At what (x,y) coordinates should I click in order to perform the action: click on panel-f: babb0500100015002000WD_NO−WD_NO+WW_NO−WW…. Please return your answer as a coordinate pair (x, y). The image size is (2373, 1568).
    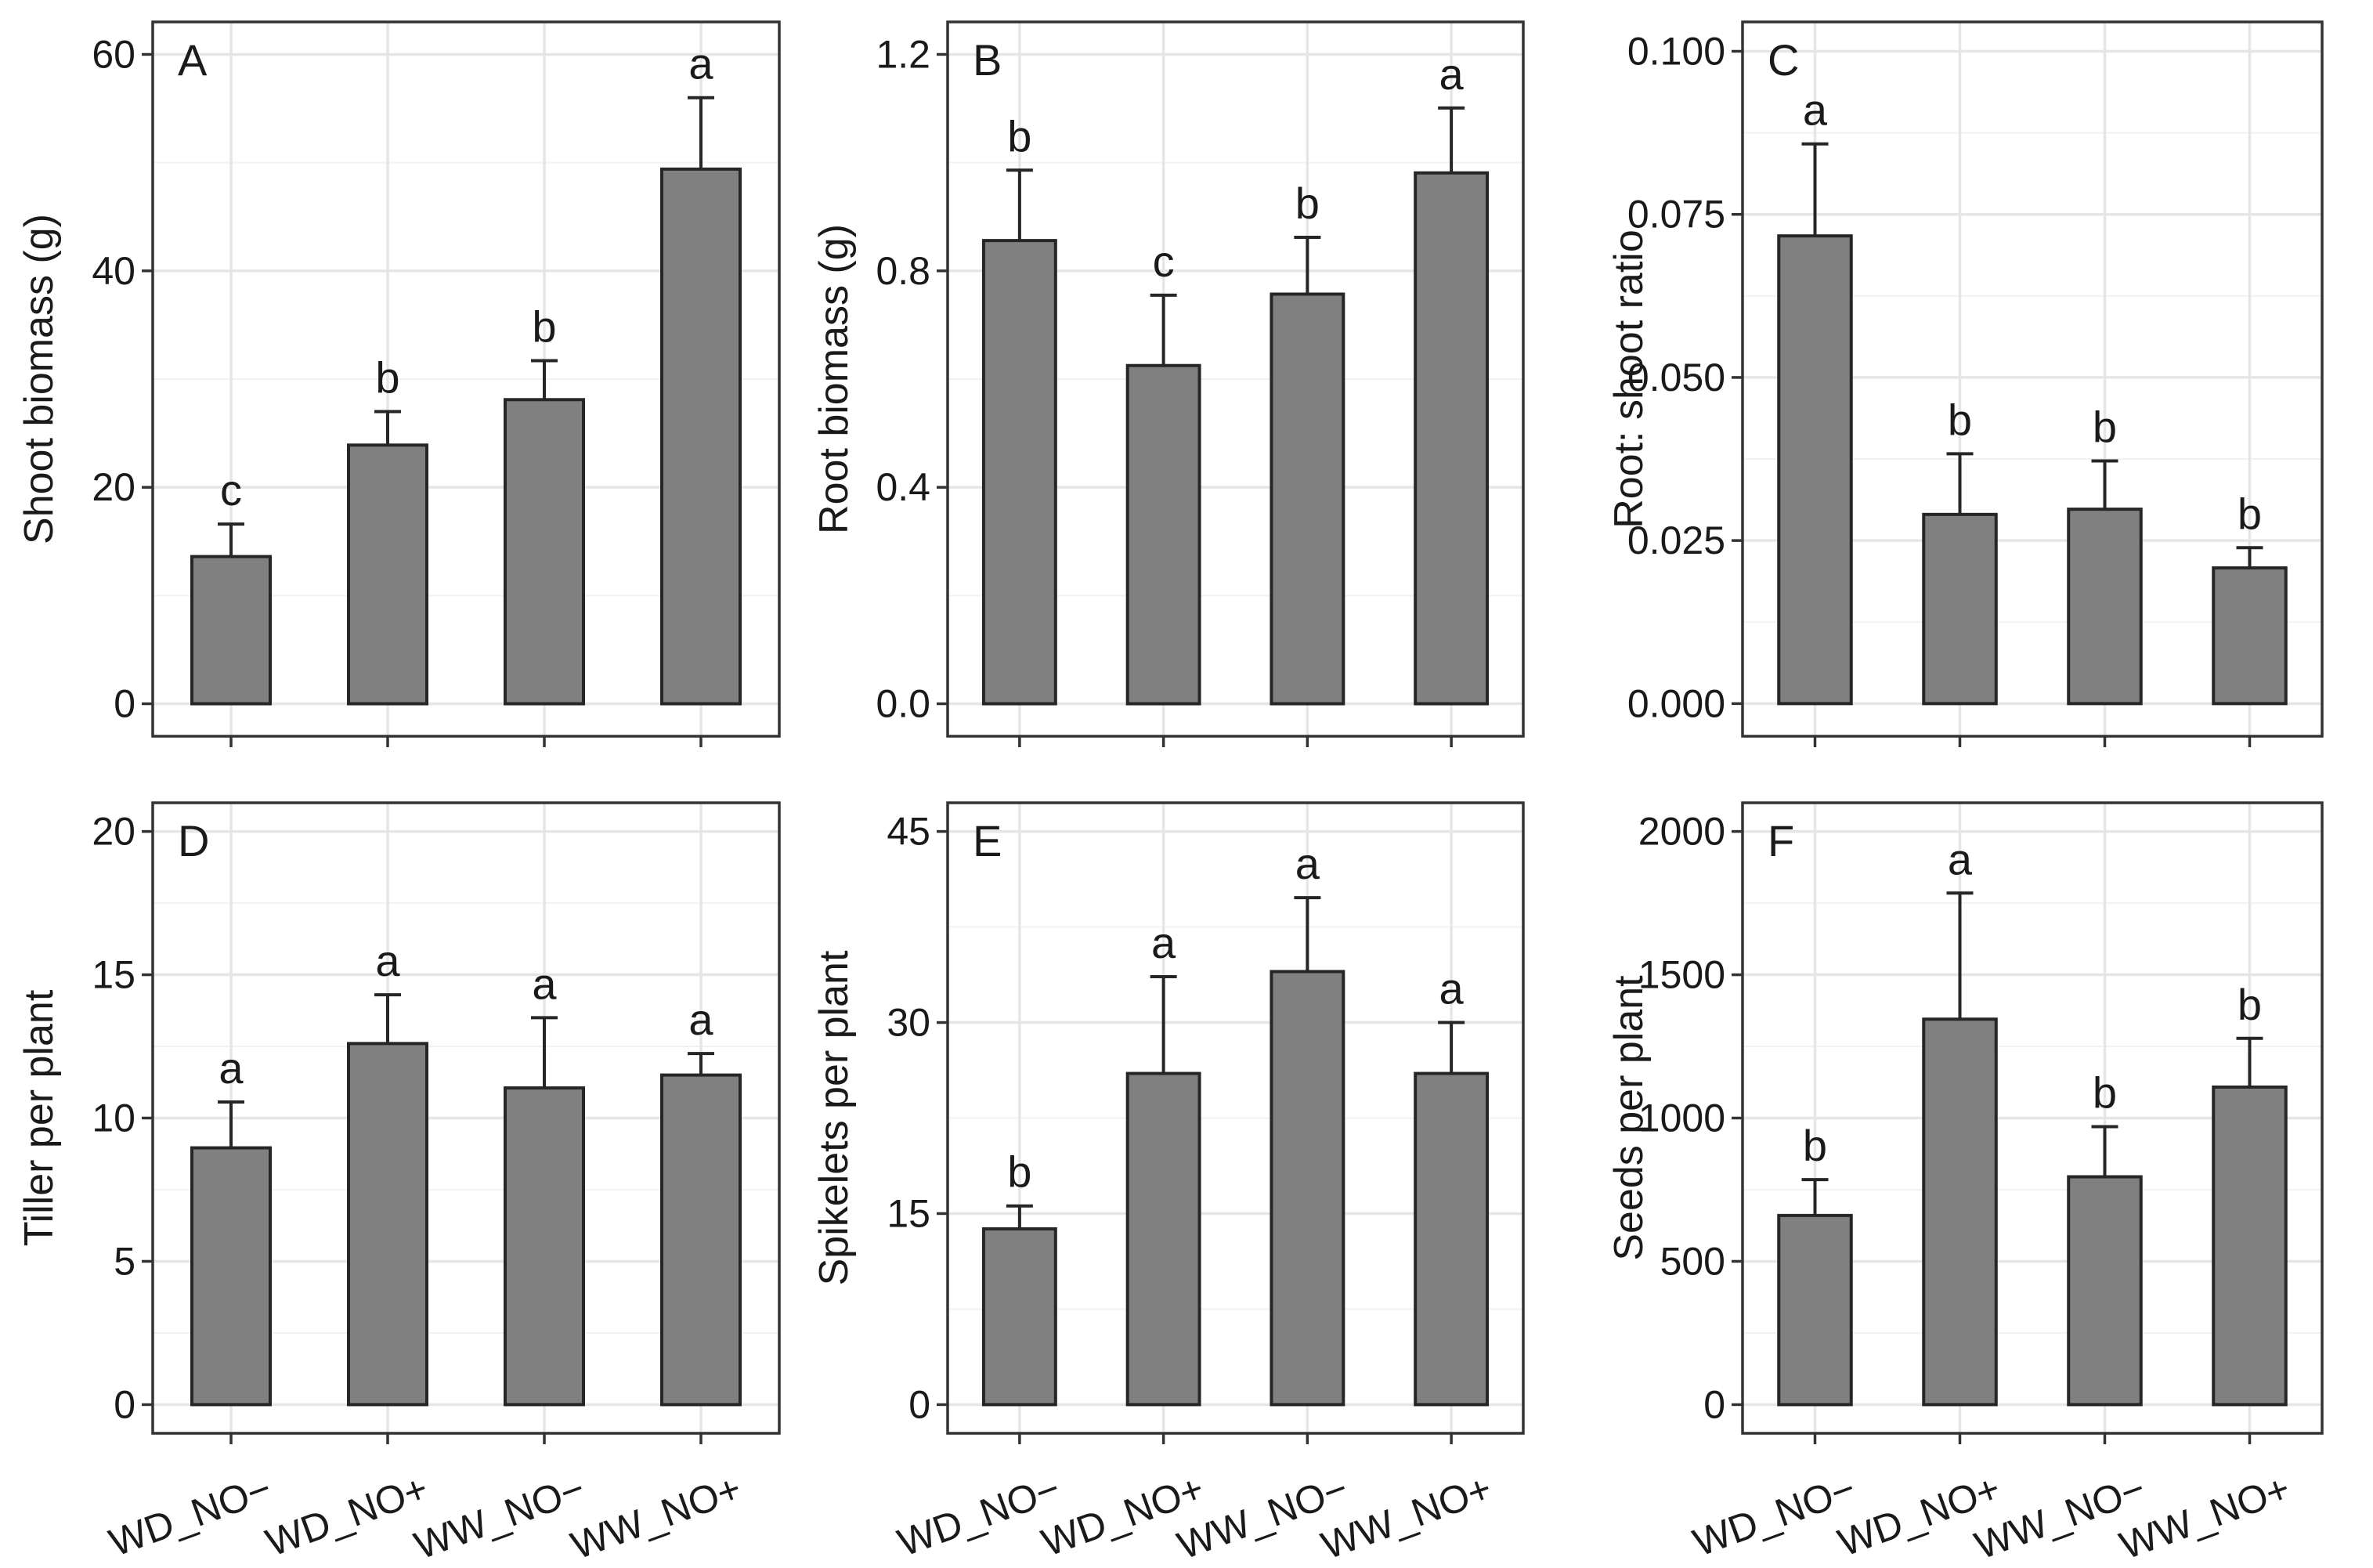
    Looking at the image, I should click on (1965, 1184).